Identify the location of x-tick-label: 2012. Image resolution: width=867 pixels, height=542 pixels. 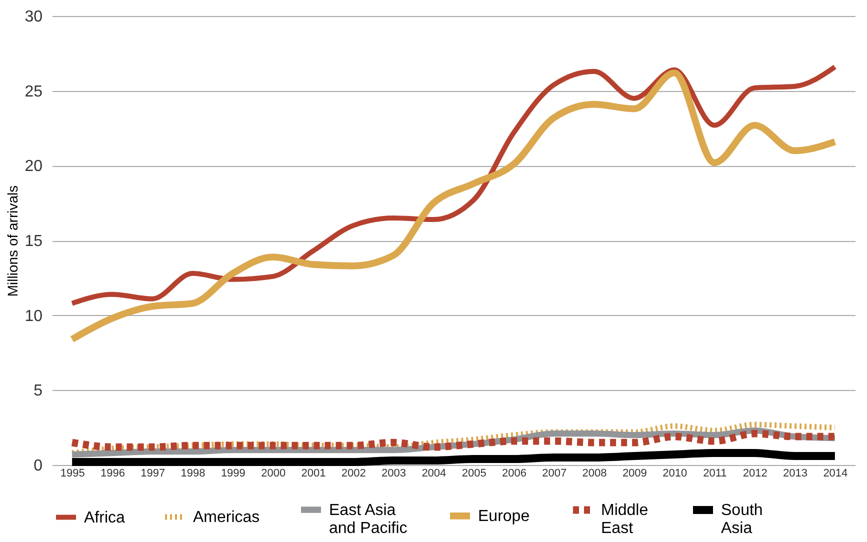
(755, 474).